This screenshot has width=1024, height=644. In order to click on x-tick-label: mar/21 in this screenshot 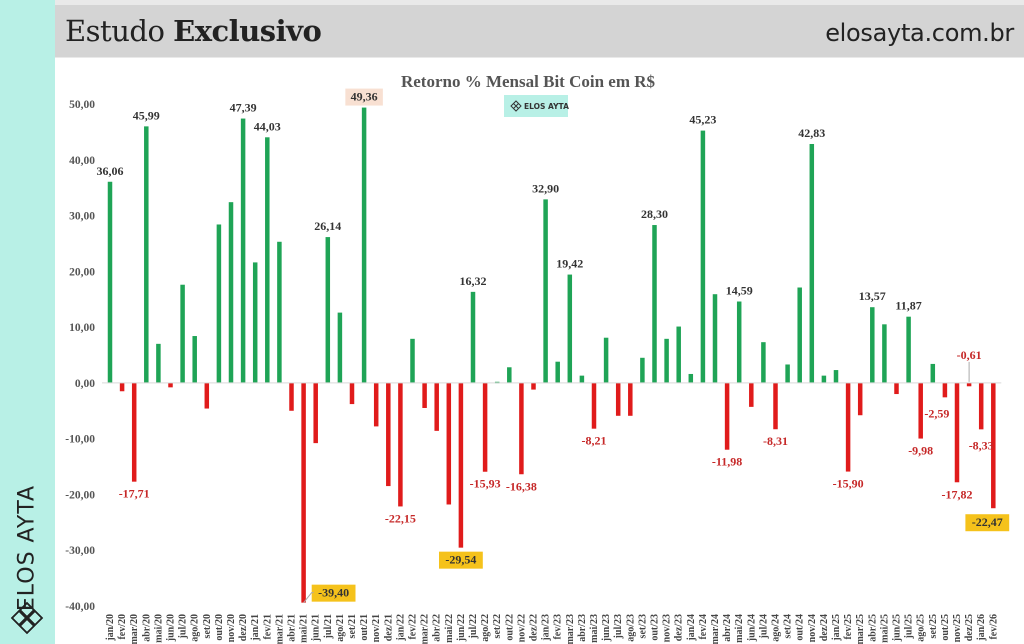, I will do `click(279, 629)`.